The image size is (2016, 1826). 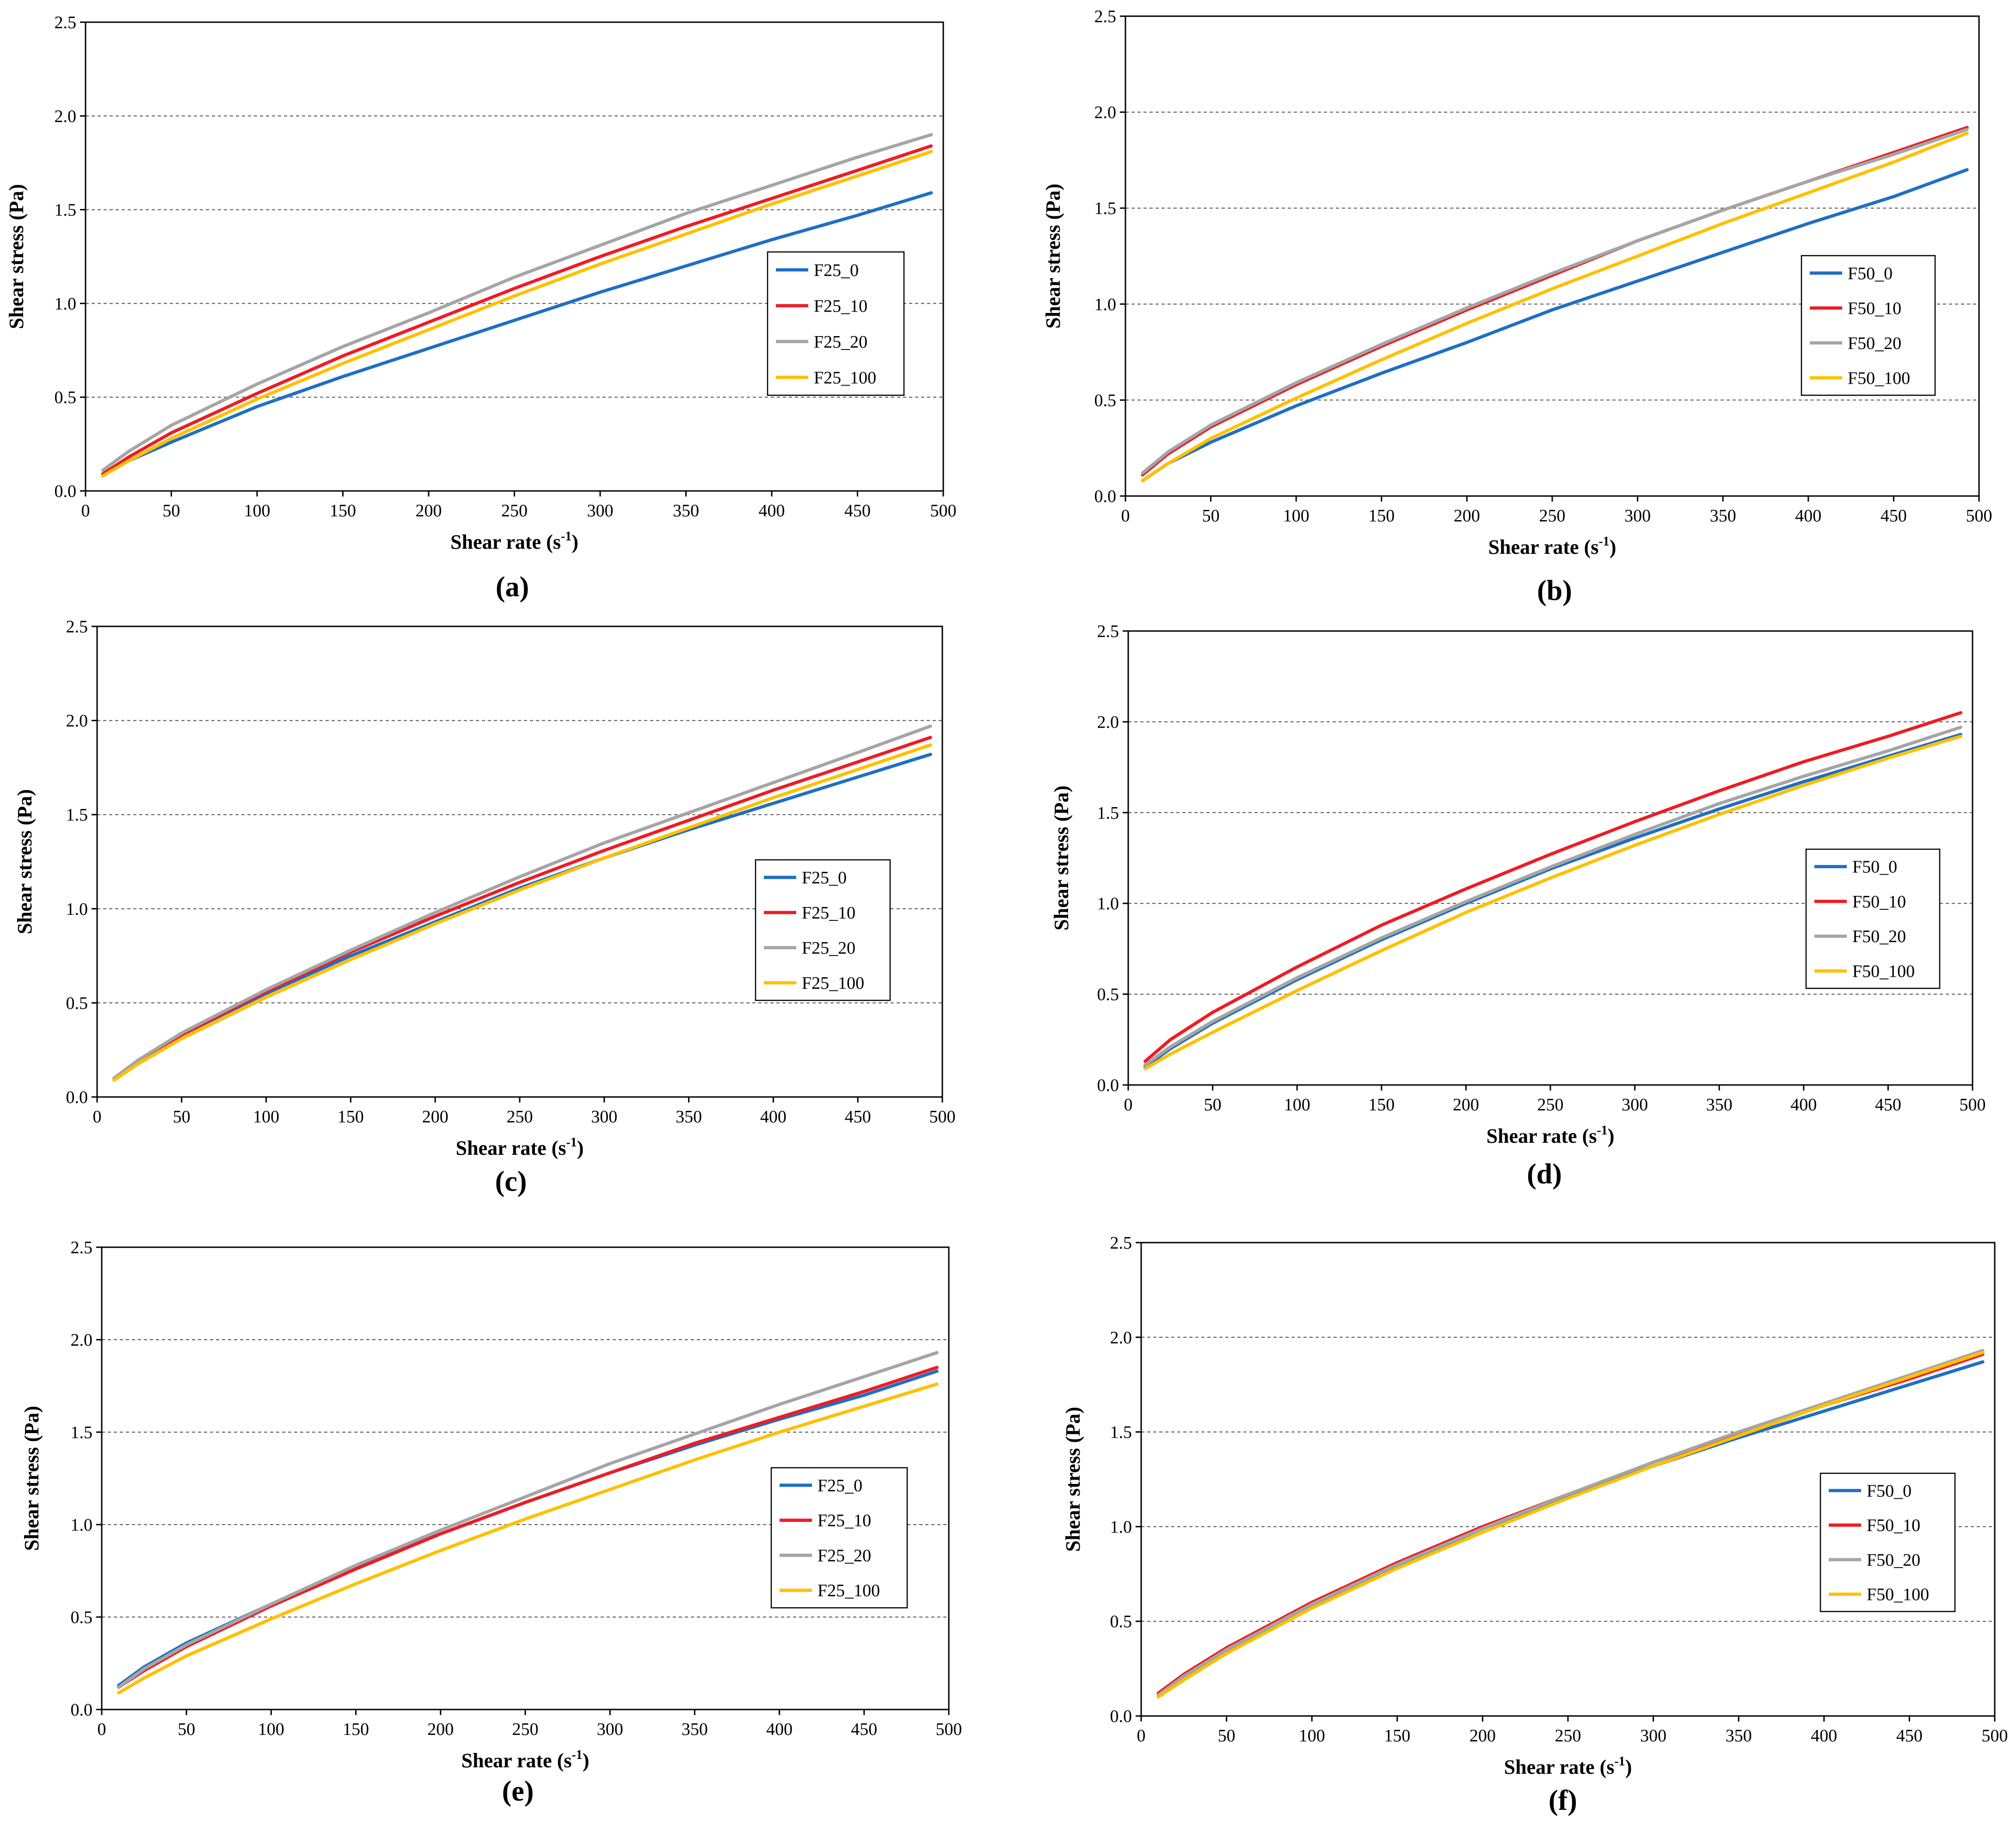 What do you see at coordinates (1879, 936) in the screenshot?
I see `legend-label: F50_20` at bounding box center [1879, 936].